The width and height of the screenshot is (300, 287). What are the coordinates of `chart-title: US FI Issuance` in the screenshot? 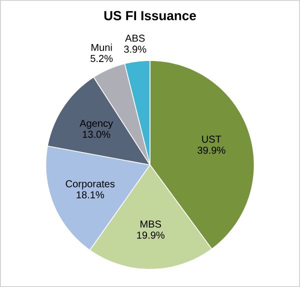 It's located at (150, 15).